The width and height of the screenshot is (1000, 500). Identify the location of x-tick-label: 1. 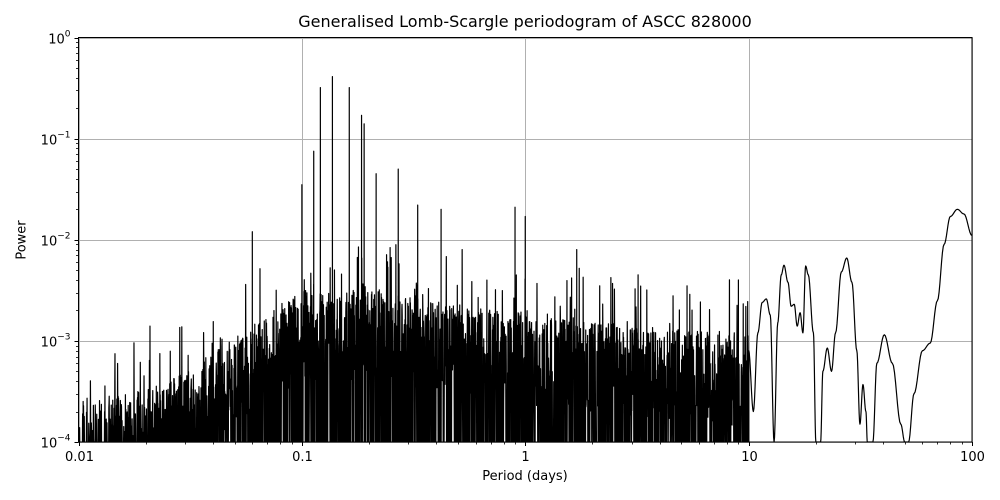
(525, 457).